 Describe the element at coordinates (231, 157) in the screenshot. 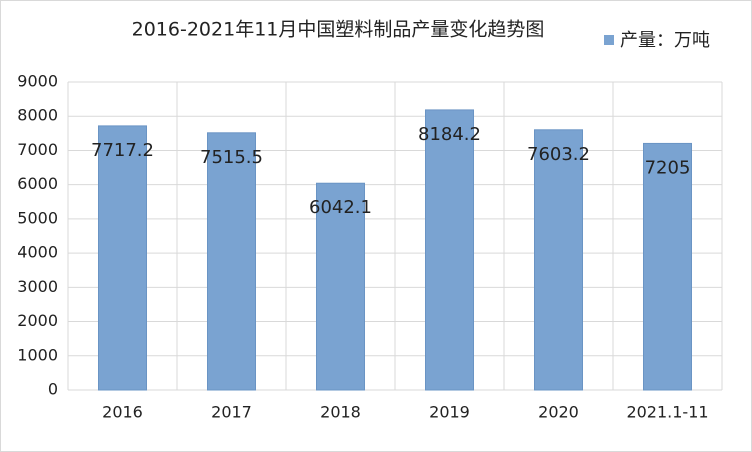

I see `data-label: 7515.5` at that location.